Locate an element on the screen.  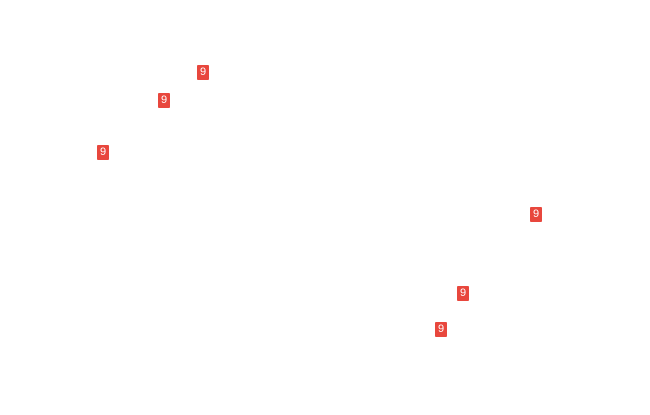
numbered-marker-badge-1: 9 is located at coordinates (203, 72).